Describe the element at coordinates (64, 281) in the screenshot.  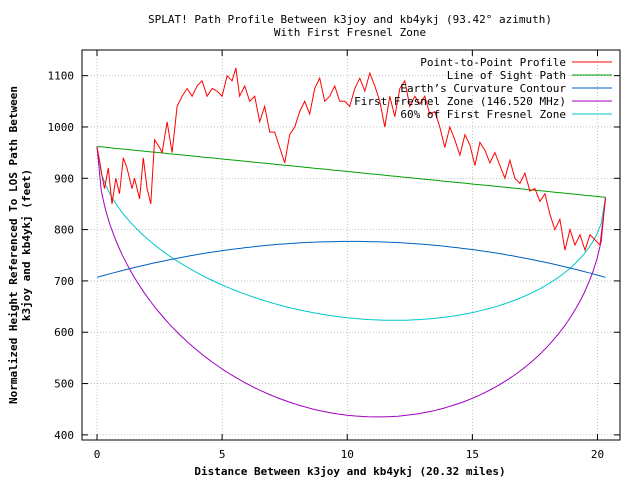
I see `y-tick-label: 700` at that location.